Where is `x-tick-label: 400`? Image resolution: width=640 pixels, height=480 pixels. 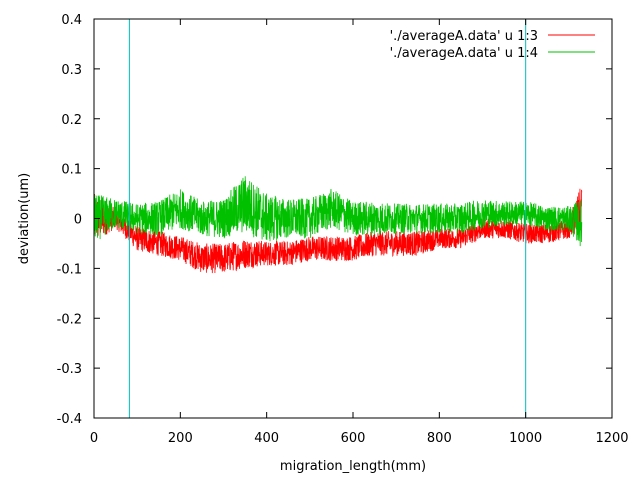
x-tick-label: 400 is located at coordinates (266, 438).